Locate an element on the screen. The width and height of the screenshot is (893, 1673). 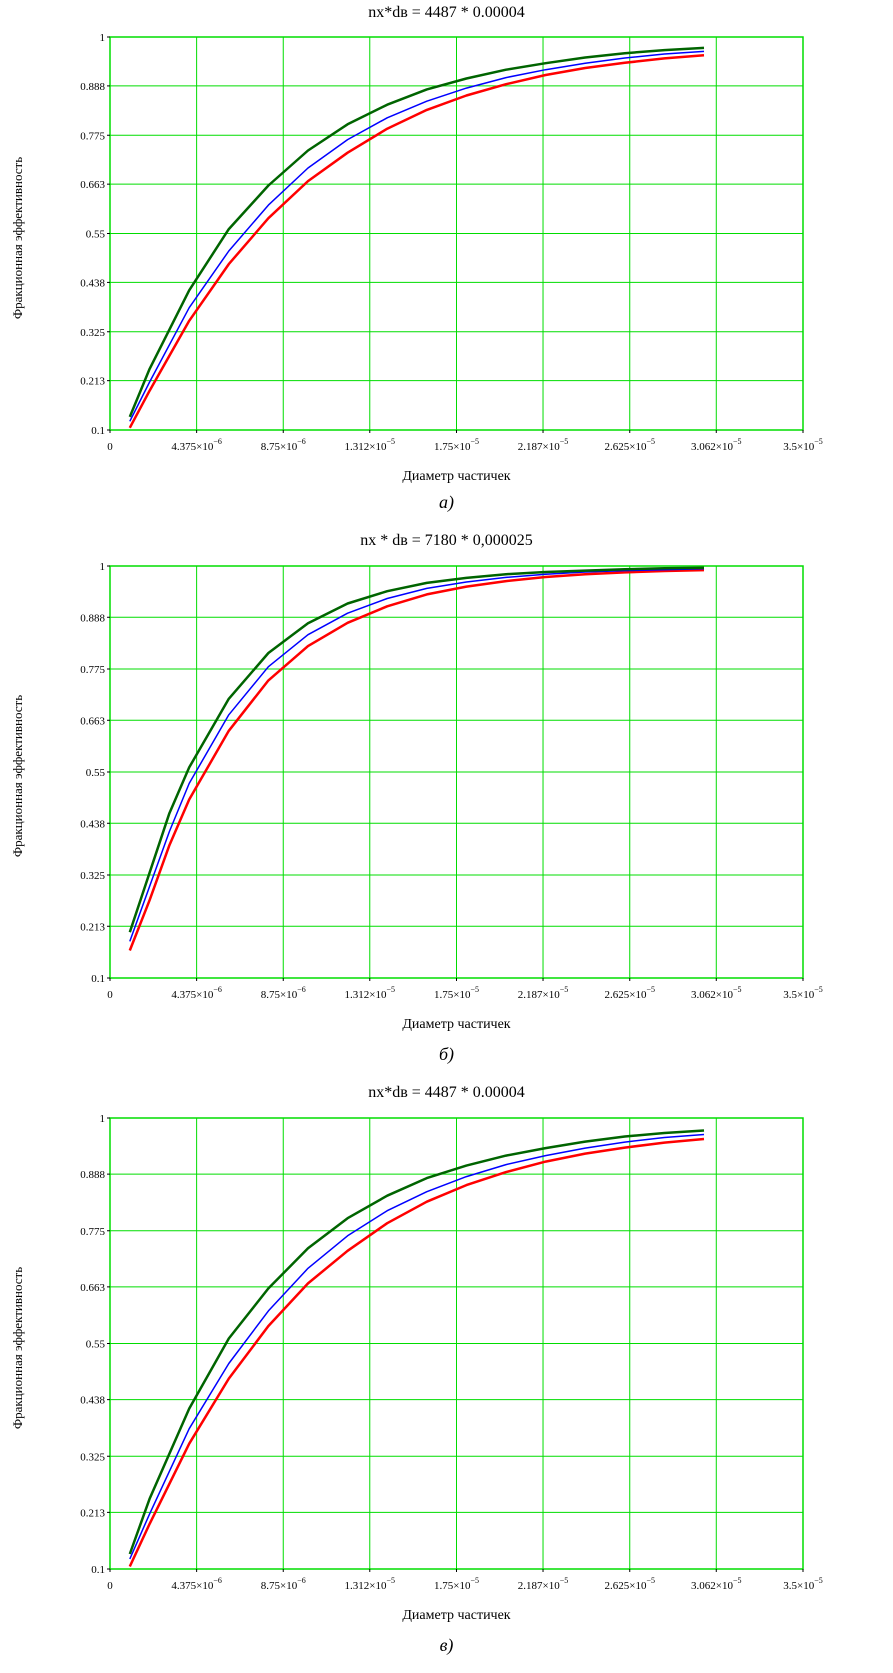
figure-caption: а) is located at coordinates (446, 502).